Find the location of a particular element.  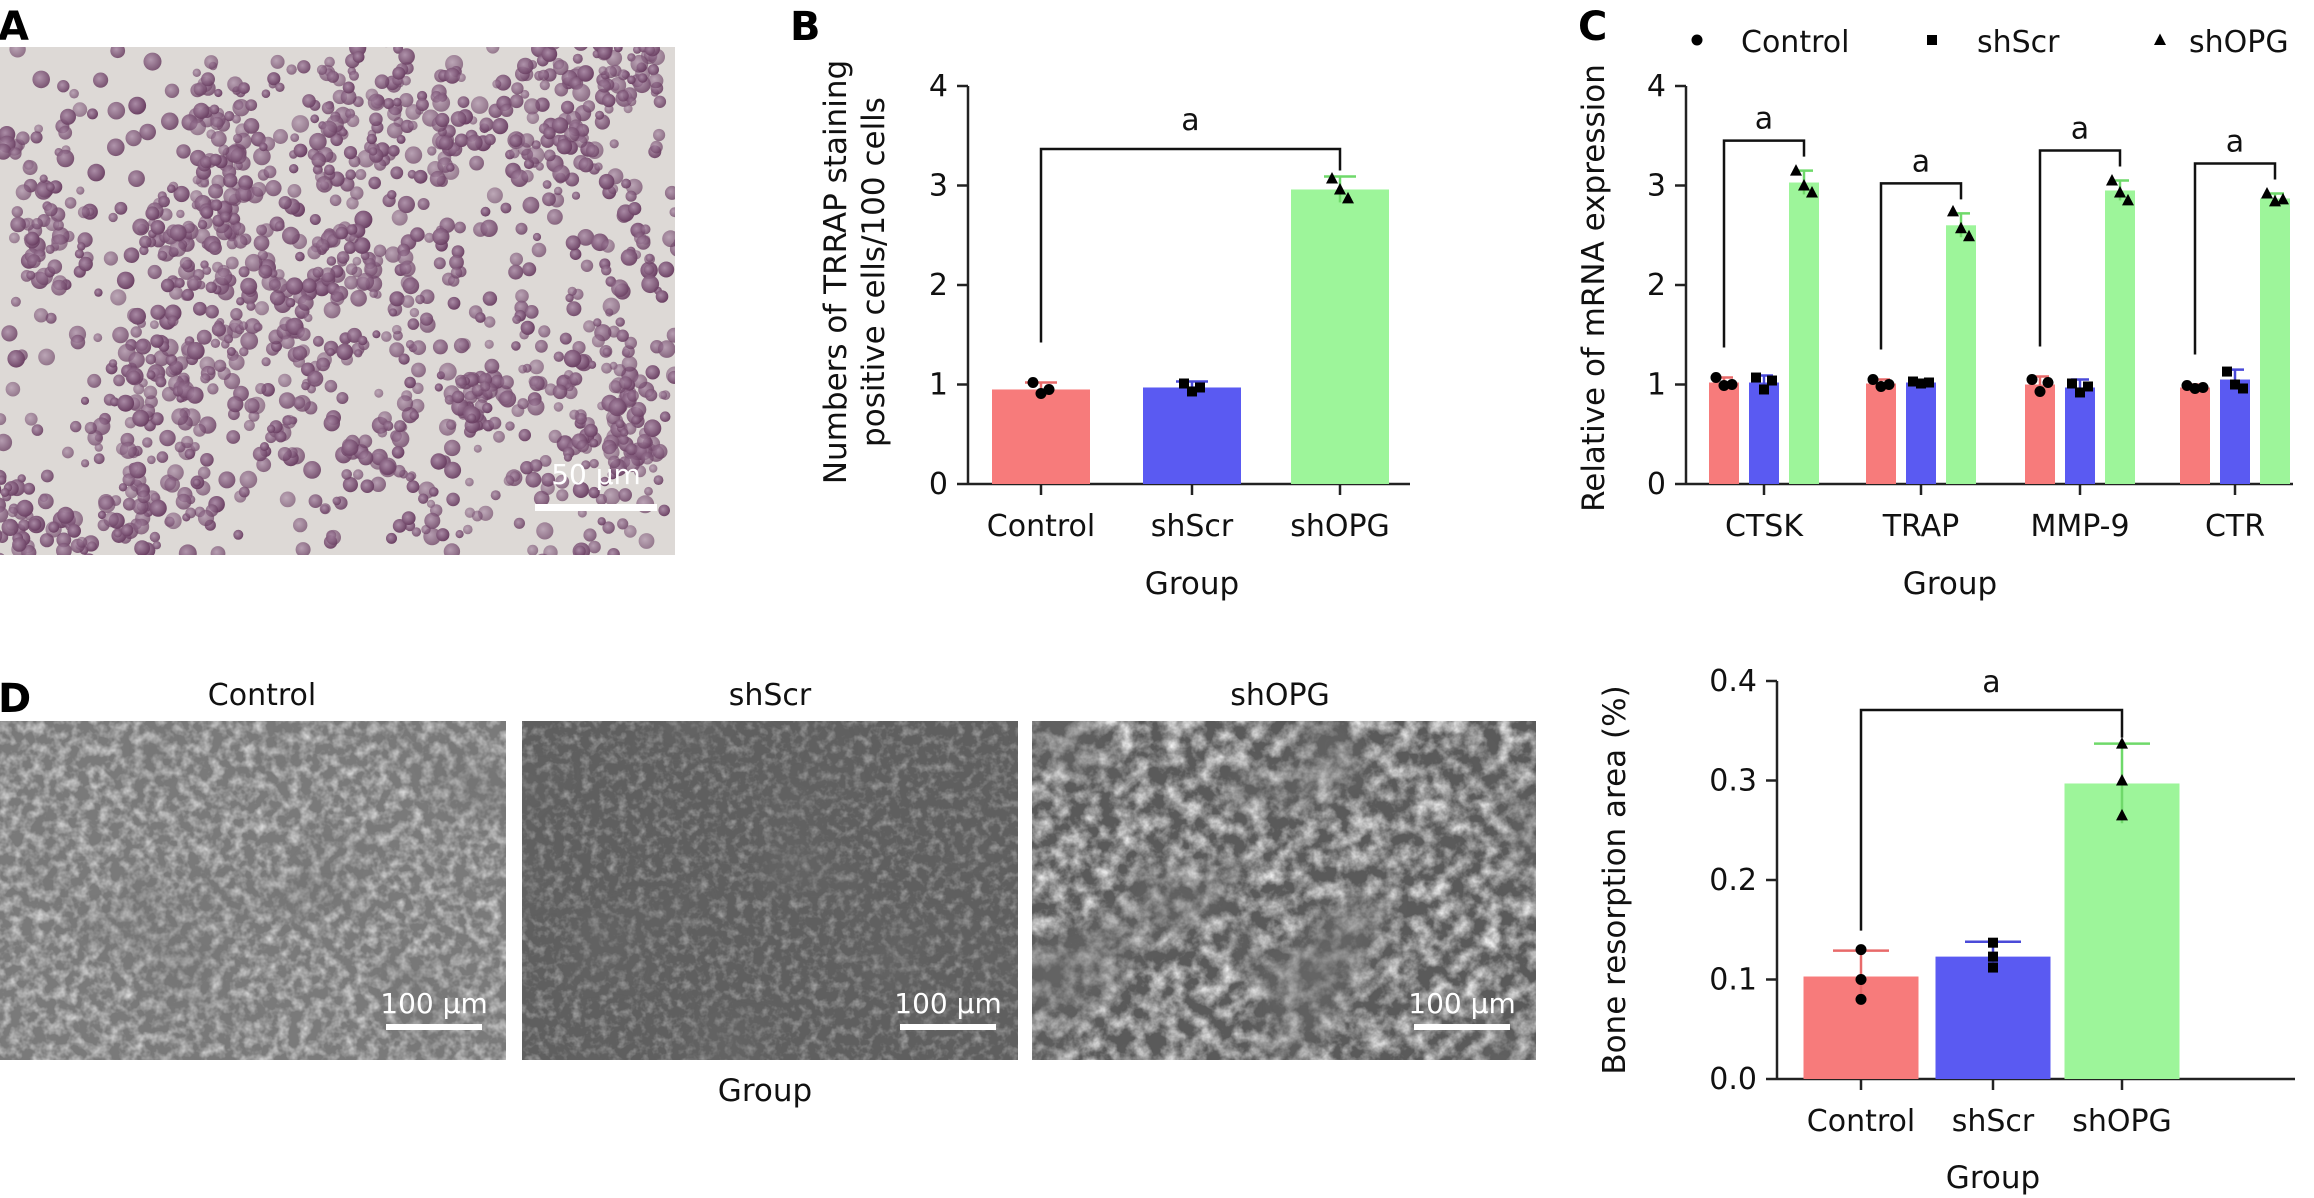

bar-mmp-9-shopg is located at coordinates (2120, 337).